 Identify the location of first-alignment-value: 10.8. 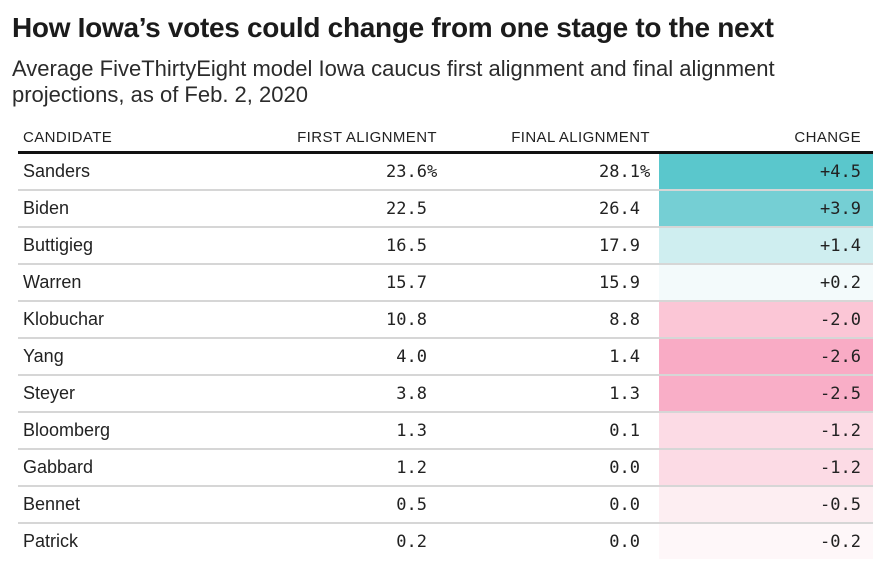
(406, 319).